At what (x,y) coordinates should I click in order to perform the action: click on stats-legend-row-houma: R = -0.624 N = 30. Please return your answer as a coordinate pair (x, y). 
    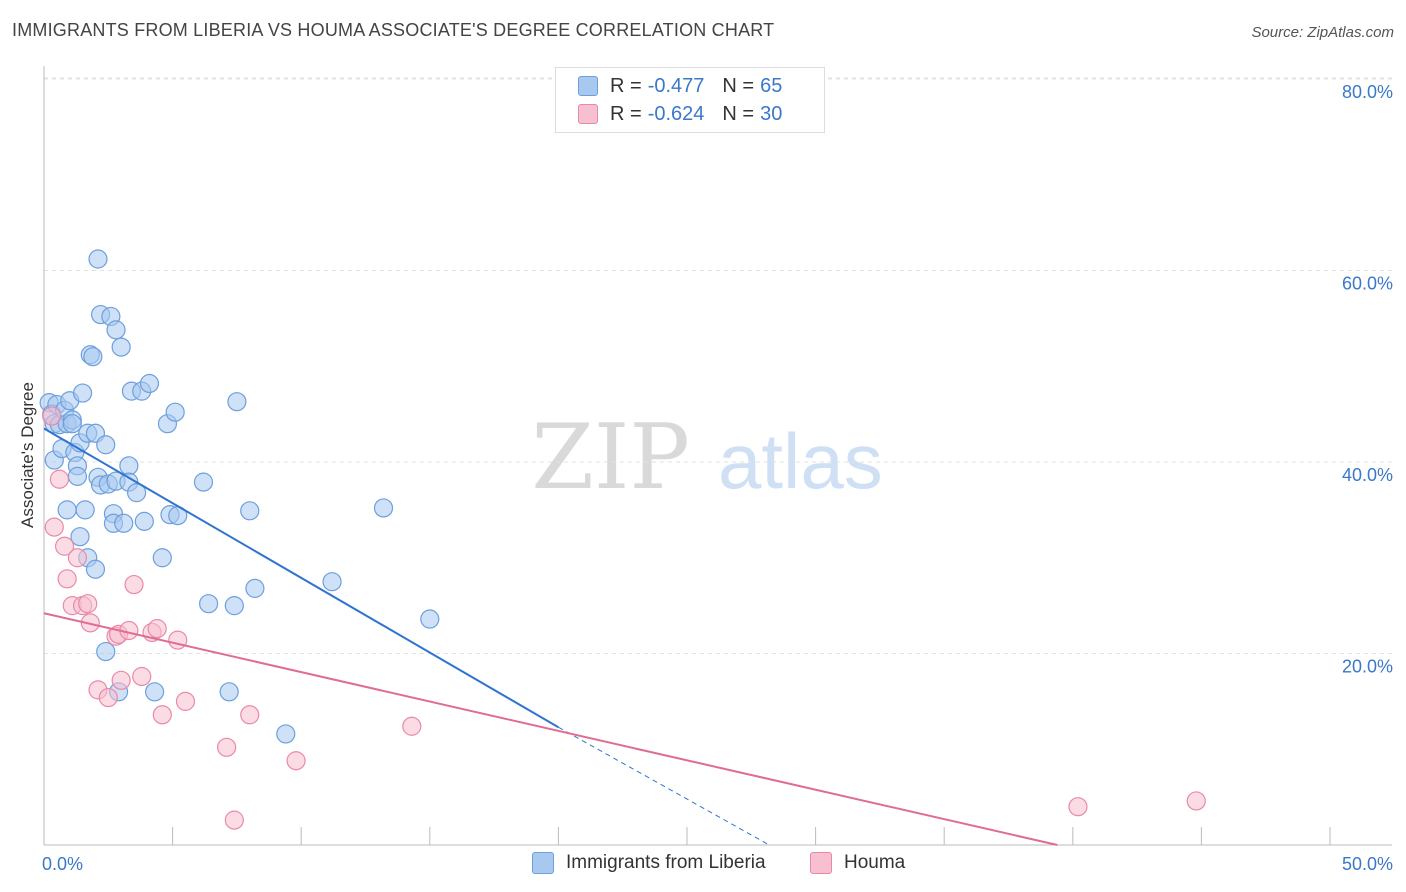
    Looking at the image, I should click on (680, 114).